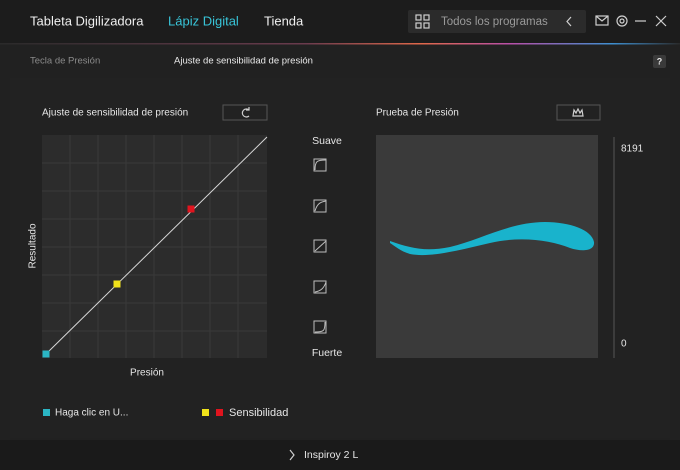 Image resolution: width=680 pixels, height=470 pixels. What do you see at coordinates (492, 239) in the screenshot?
I see `test-stroke` at bounding box center [492, 239].